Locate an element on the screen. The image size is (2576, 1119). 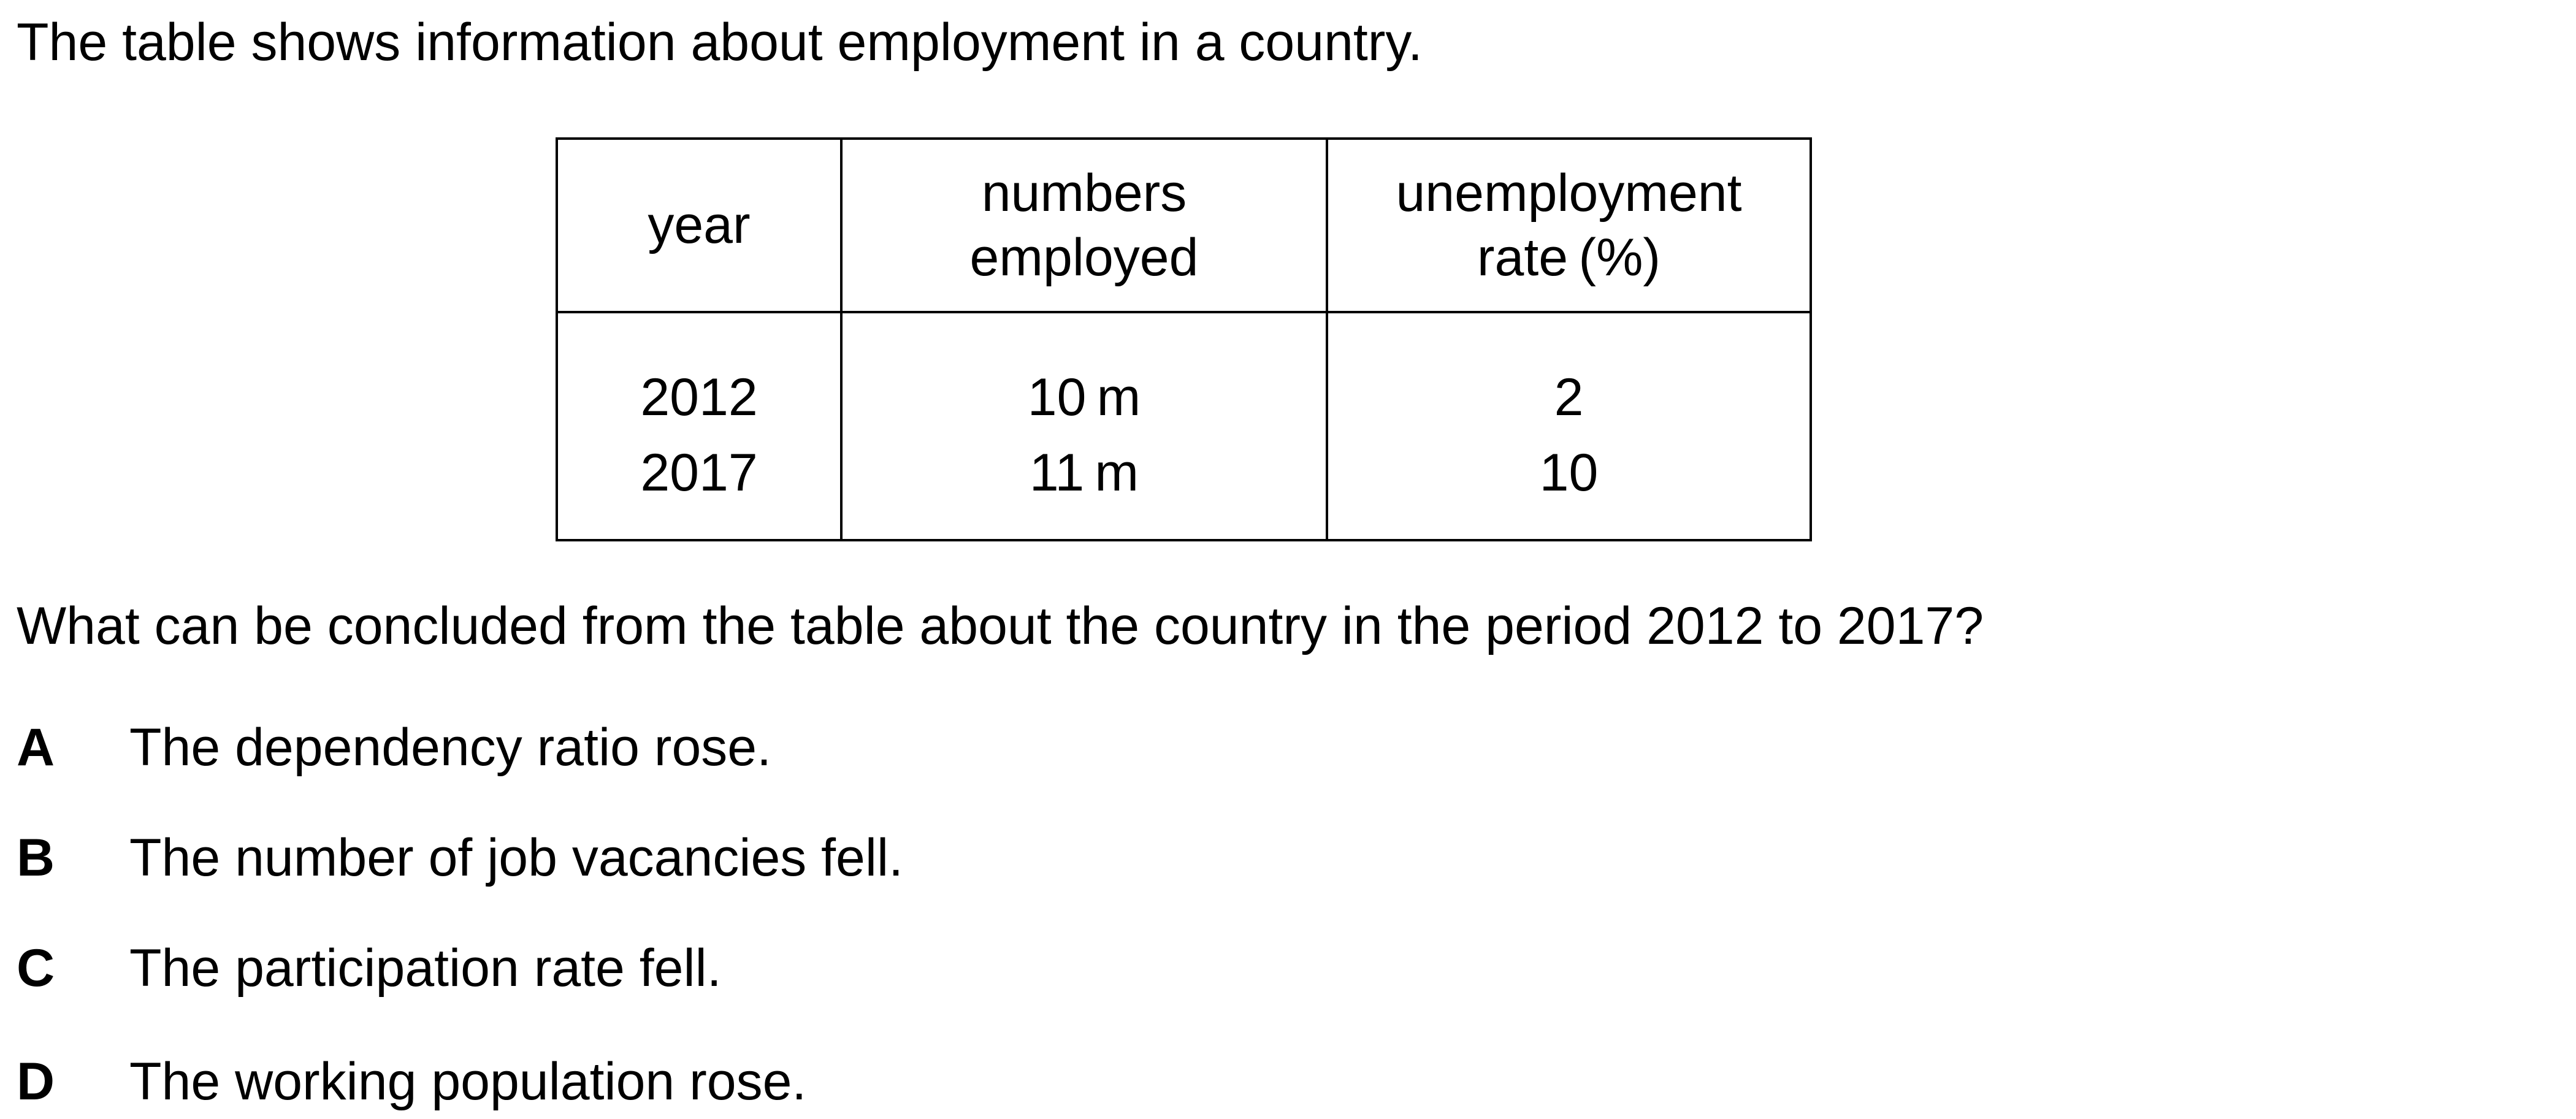
option-letter: B is located at coordinates (36, 857).